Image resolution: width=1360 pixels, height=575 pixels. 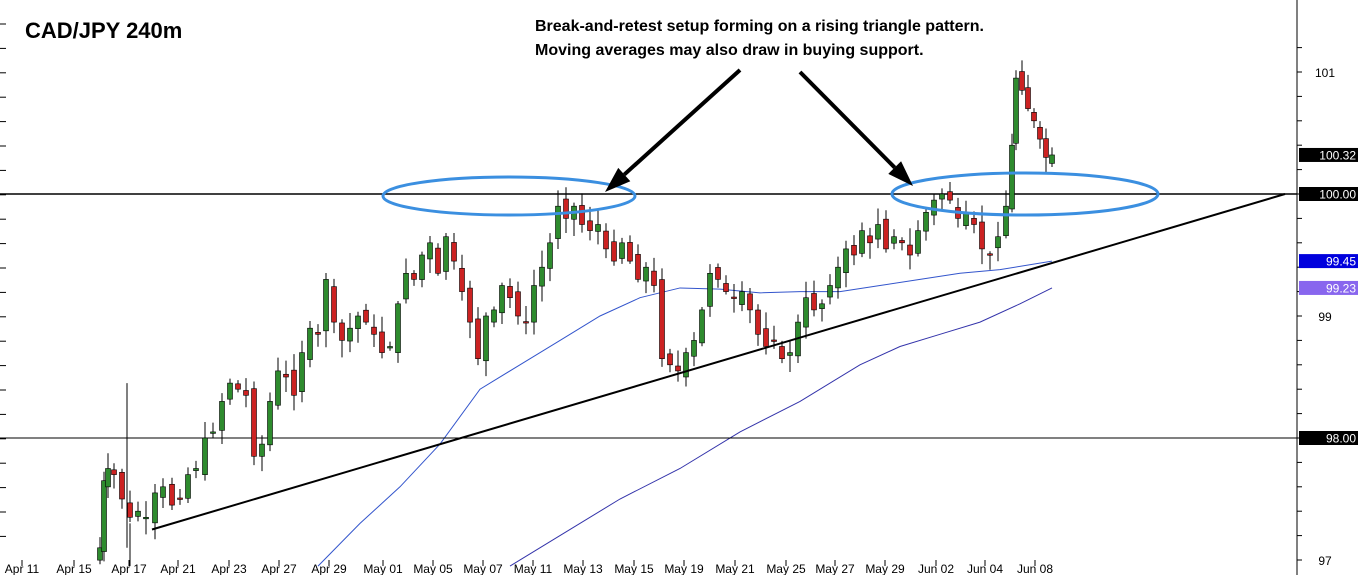 What do you see at coordinates (682, 122) in the screenshot?
I see `arrow-left-shaft` at bounding box center [682, 122].